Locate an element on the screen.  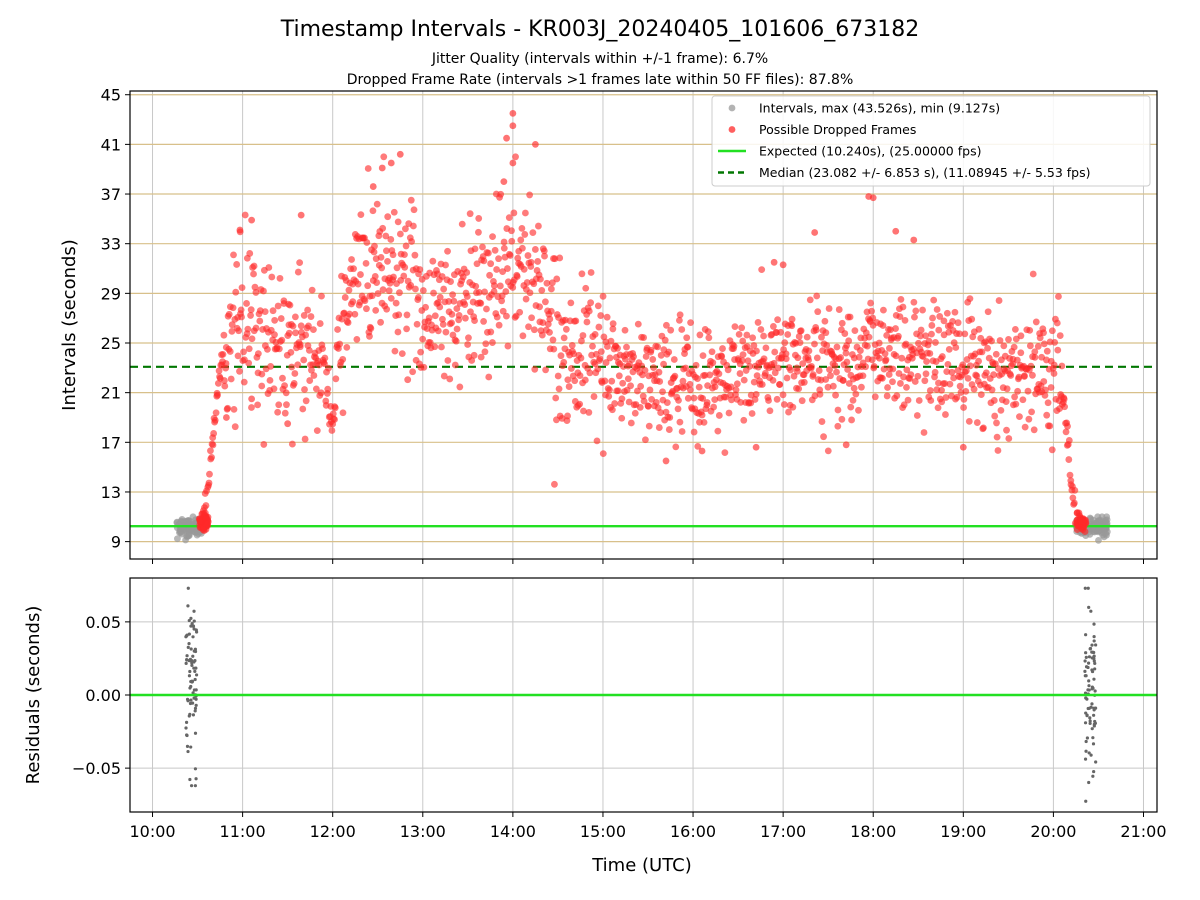
top-y-tick-label: 21 is located at coordinates (111, 393).